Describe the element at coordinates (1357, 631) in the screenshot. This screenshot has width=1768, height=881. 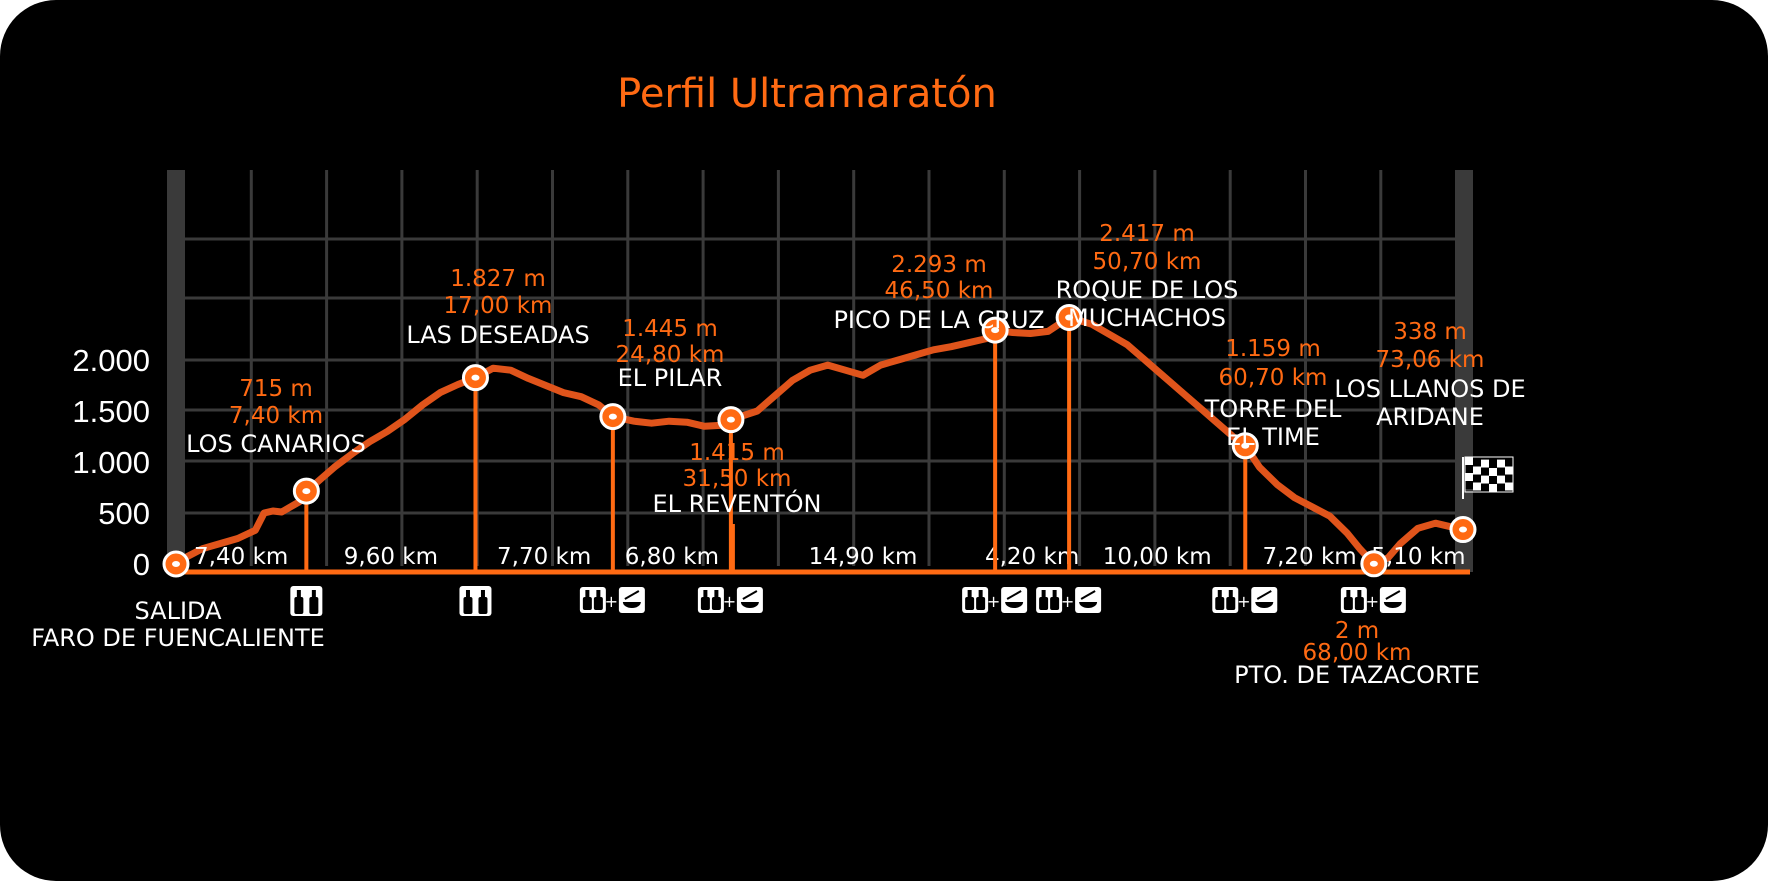
I see `checkpoint-elevation-8: 2 m` at that location.